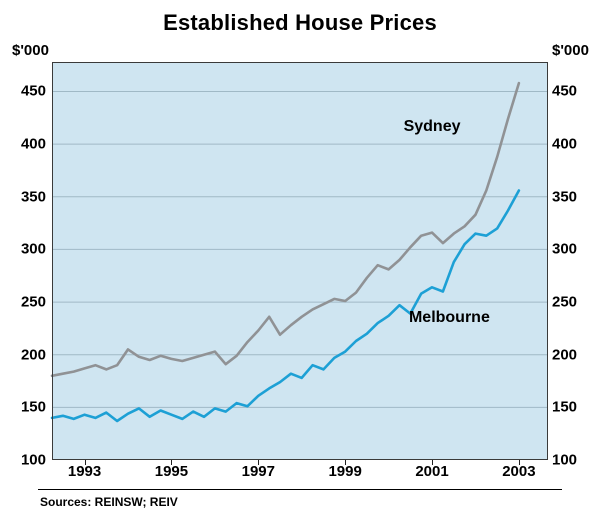 Image resolution: width=600 pixels, height=526 pixels. What do you see at coordinates (33, 407) in the screenshot?
I see `y-axis-label-left: 150` at bounding box center [33, 407].